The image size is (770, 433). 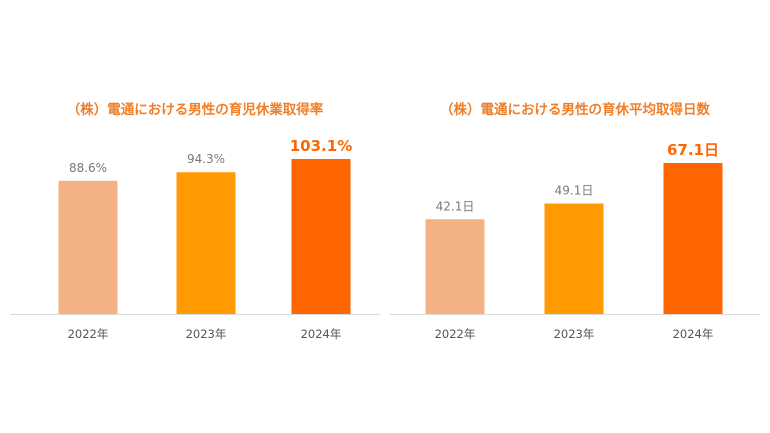 I want to click on chart-title: （株）電通における男性の育児休業取得率, so click(x=195, y=110).